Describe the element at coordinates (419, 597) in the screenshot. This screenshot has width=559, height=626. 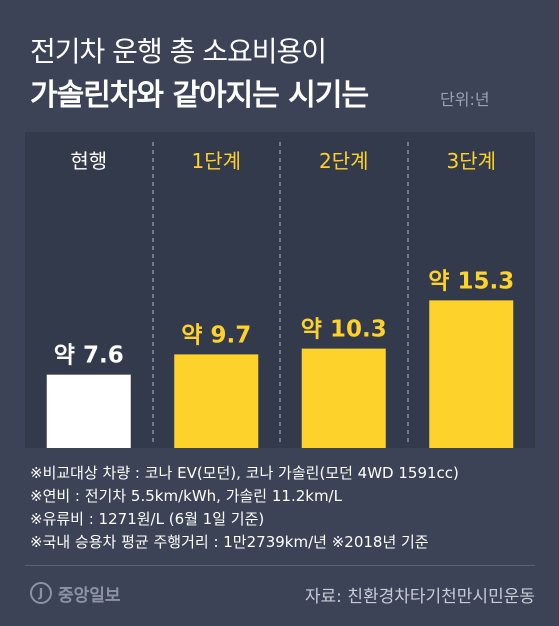
I see `source-credit: 자료: 친환경차타기천만시민운동` at that location.